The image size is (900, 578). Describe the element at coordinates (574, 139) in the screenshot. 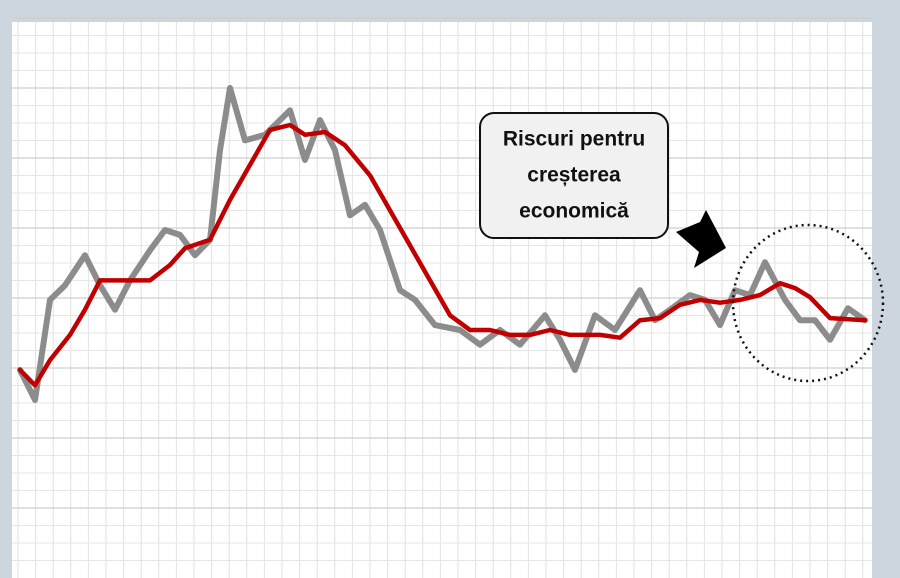

I see `annotation-line: Riscuri pentru` at that location.